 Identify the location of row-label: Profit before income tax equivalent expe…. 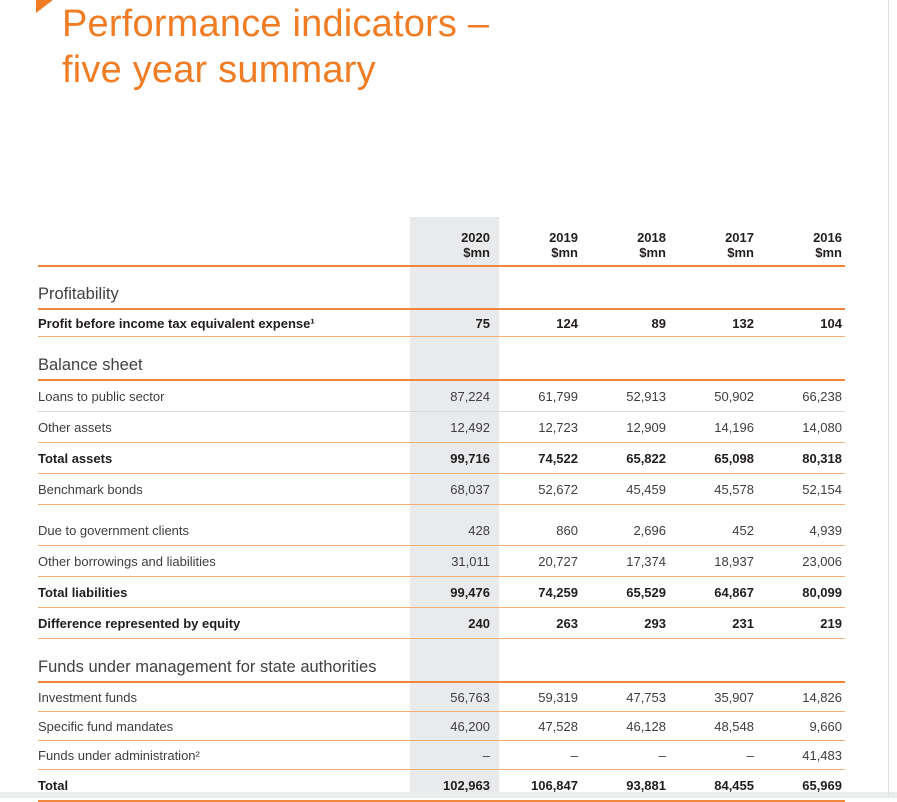
(176, 323).